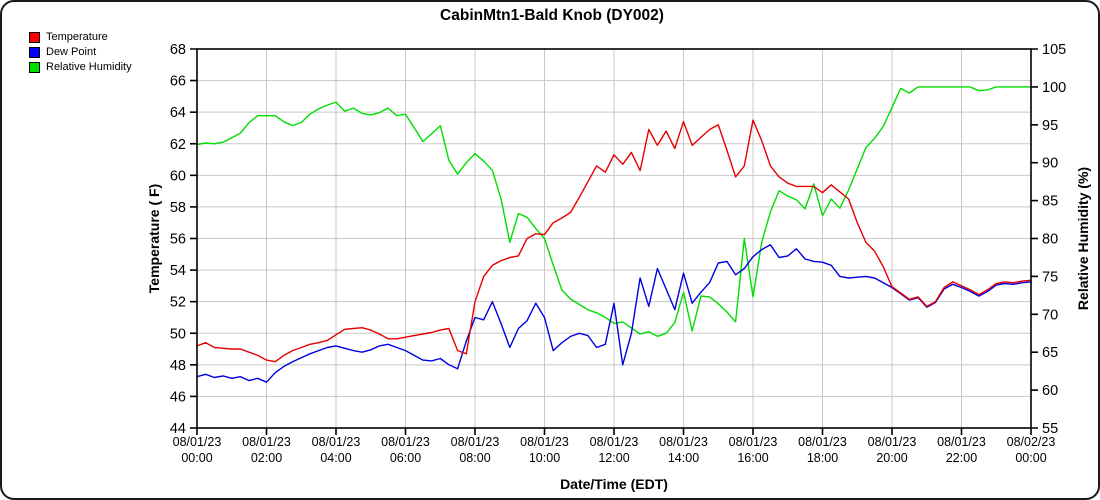  What do you see at coordinates (77, 37) in the screenshot?
I see `legend-label-temperature: Temperature` at bounding box center [77, 37].